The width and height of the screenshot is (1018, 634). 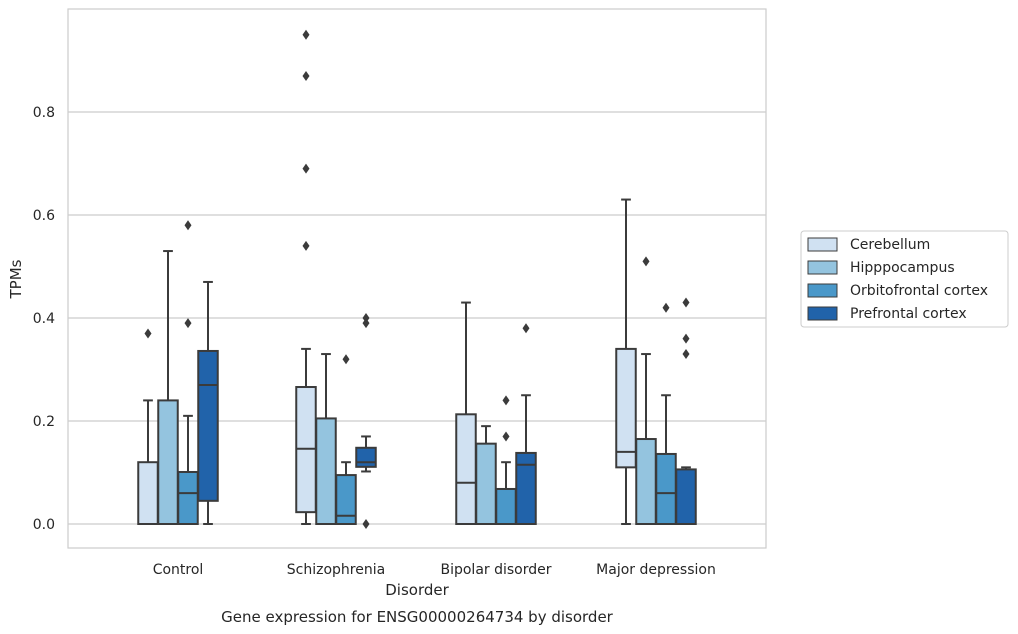 I want to click on y-tick-label: 0.0, so click(x=44, y=525).